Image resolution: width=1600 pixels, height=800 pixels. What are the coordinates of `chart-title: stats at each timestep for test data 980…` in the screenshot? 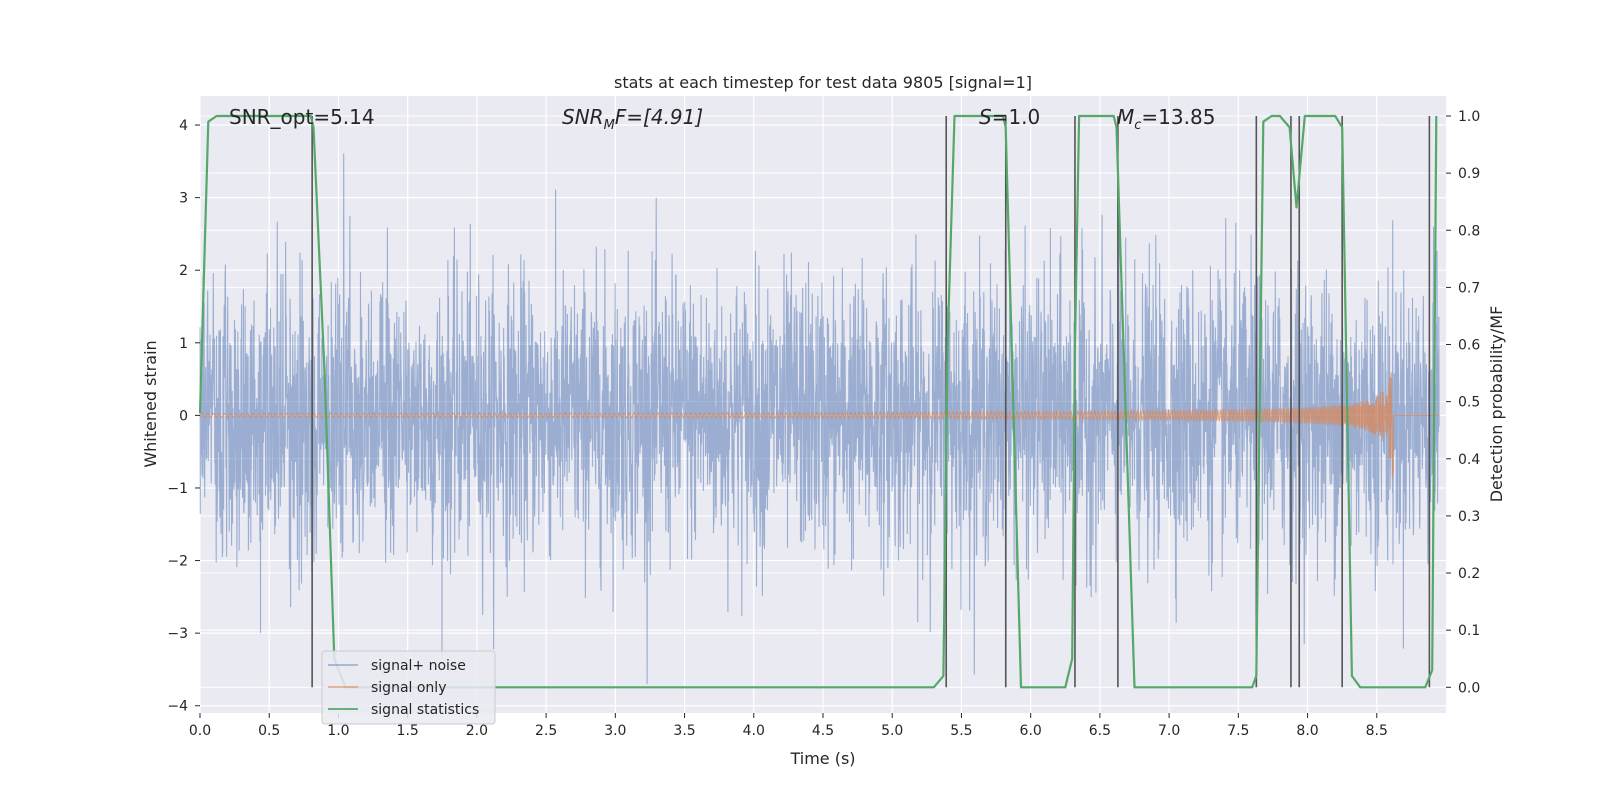 It's located at (823, 82).